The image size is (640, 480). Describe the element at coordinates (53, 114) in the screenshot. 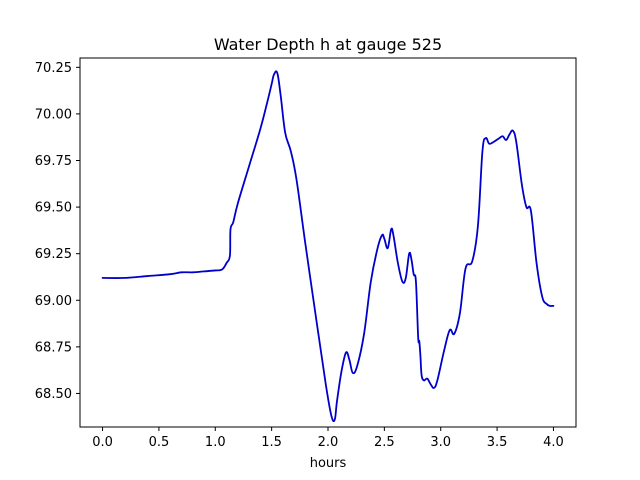

I see `y-tick-label: 70.00` at that location.